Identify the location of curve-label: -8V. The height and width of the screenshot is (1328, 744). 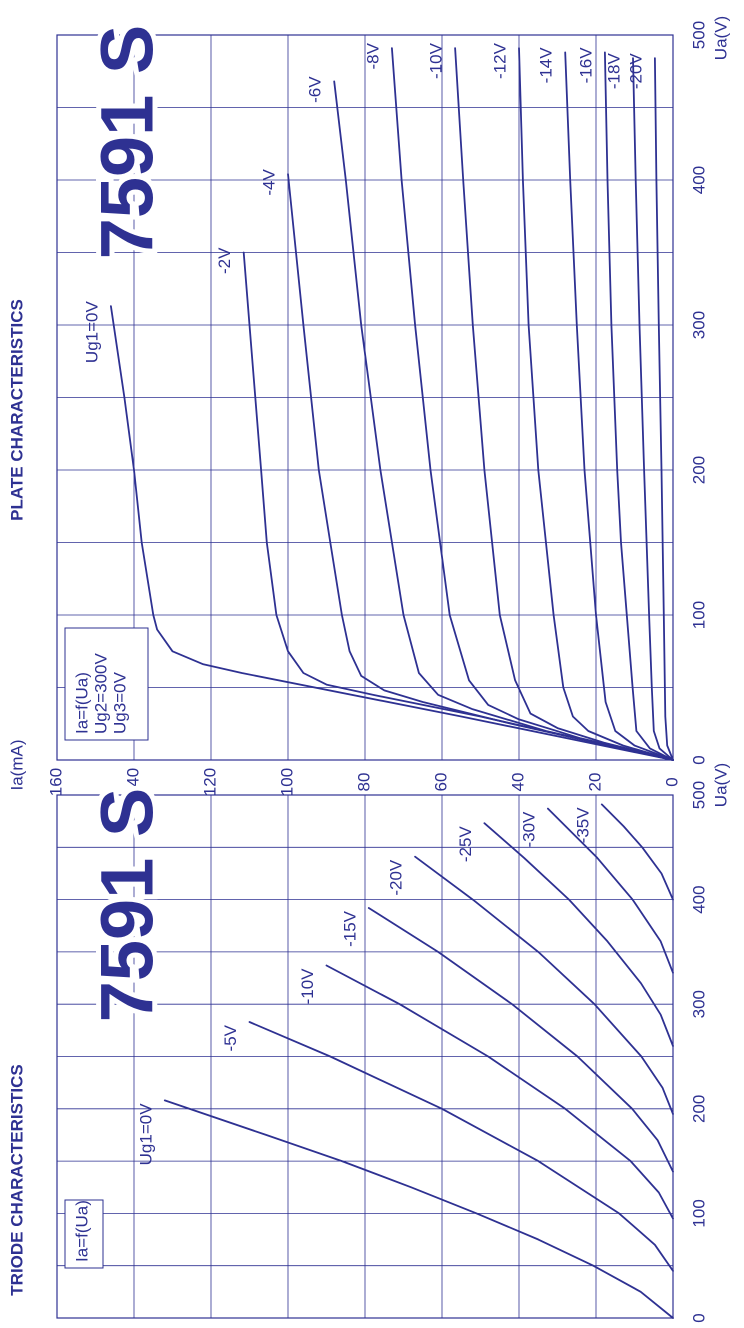
(372, 55).